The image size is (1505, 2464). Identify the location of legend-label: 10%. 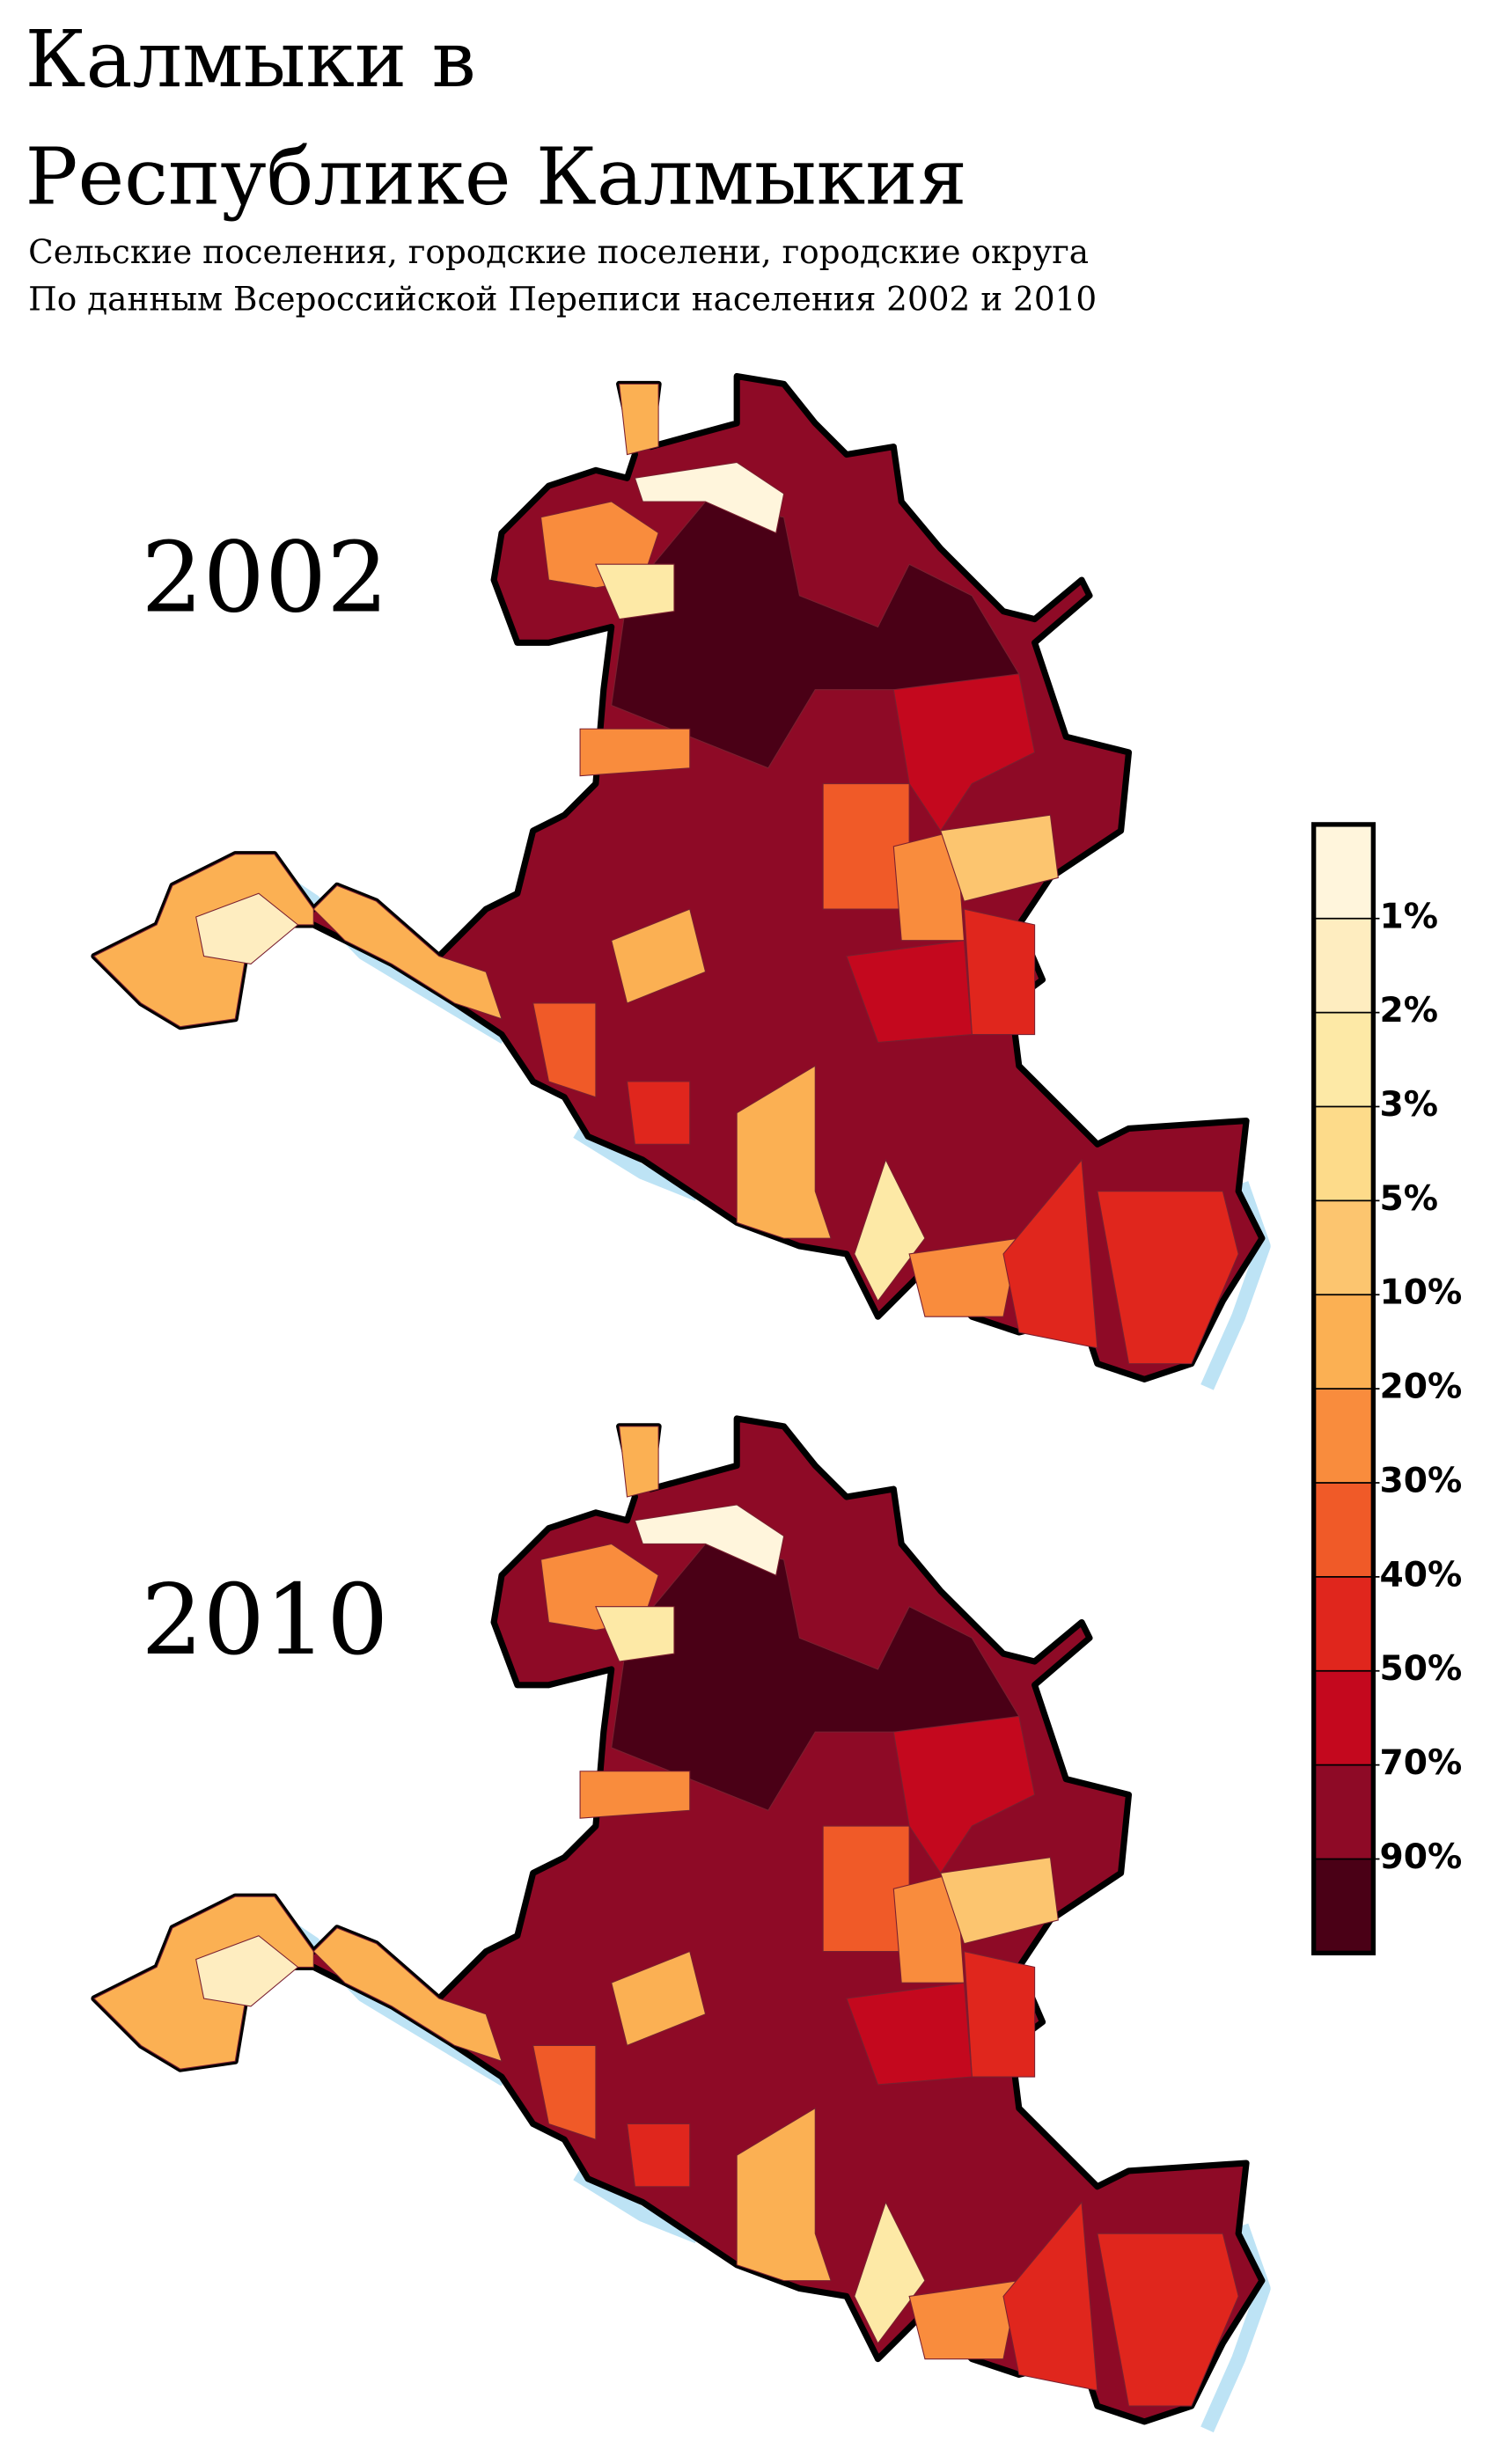
(1420, 1293).